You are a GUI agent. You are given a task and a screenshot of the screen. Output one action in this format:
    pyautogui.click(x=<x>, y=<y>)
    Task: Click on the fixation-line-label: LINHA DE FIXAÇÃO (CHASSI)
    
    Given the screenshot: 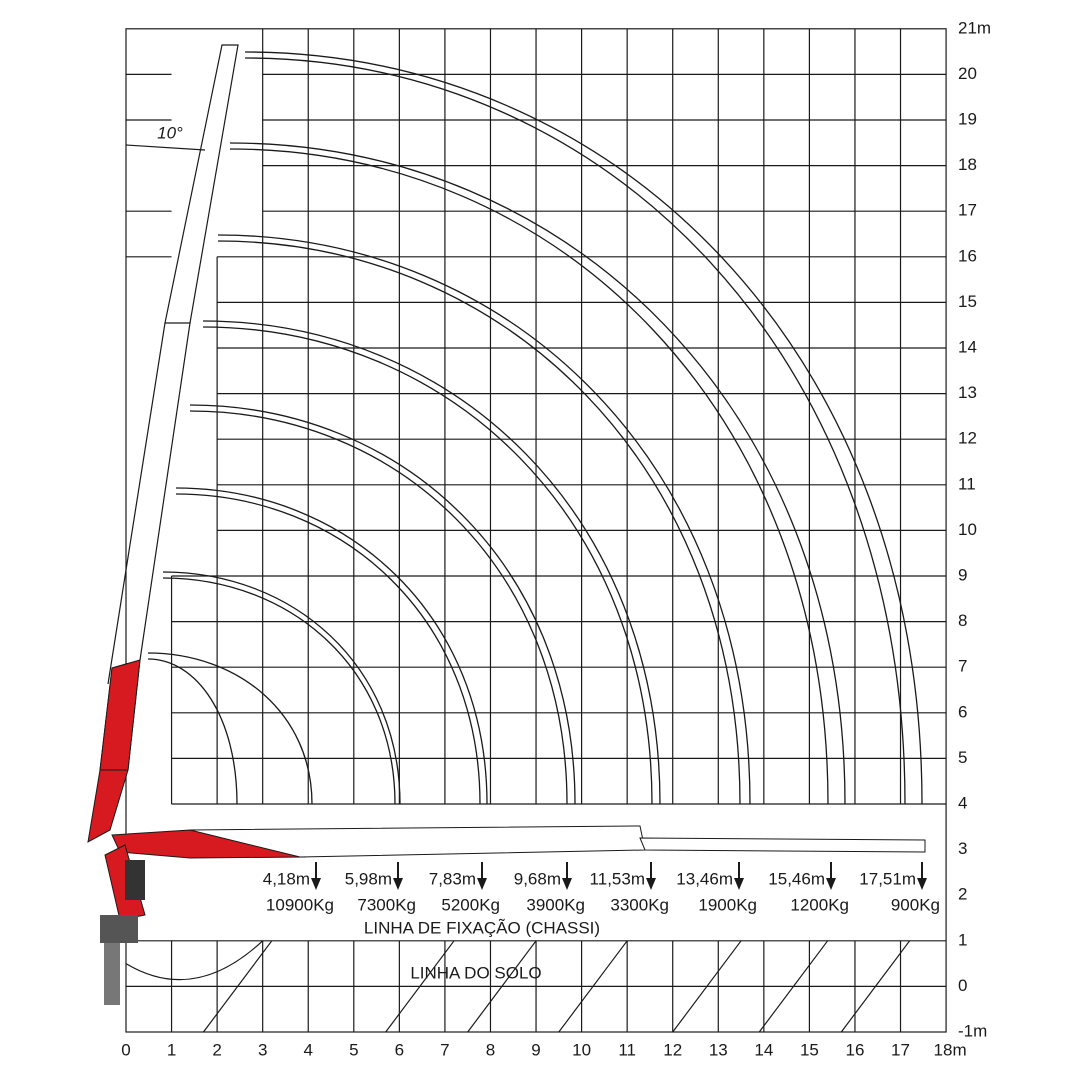 What is the action you would take?
    pyautogui.click(x=482, y=927)
    